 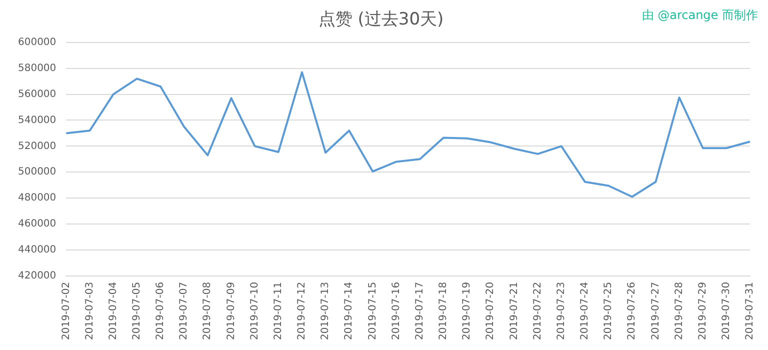 What do you see at coordinates (90, 311) in the screenshot?
I see `x-tick-label: 2019-07-03` at bounding box center [90, 311].